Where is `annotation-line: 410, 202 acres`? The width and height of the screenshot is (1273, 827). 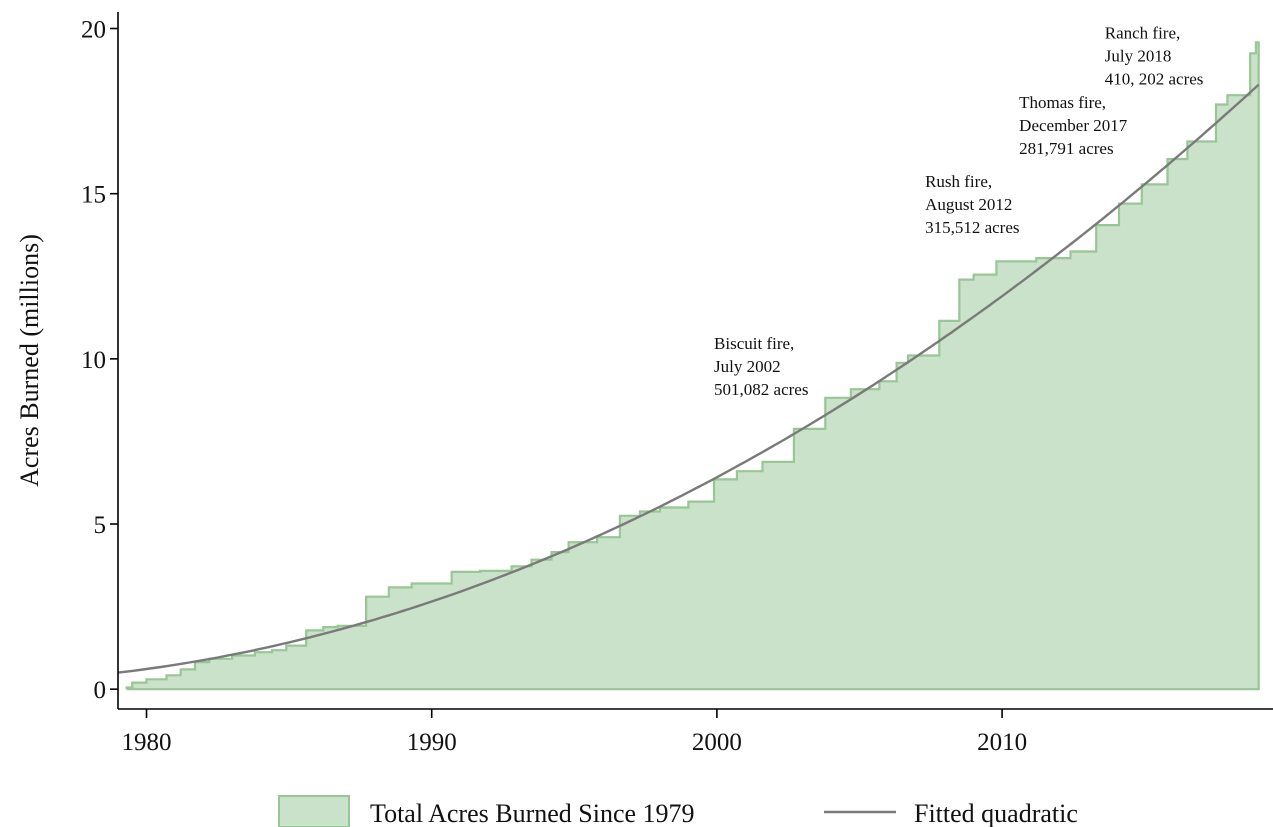
annotation-line: 410, 202 acres is located at coordinates (1154, 78).